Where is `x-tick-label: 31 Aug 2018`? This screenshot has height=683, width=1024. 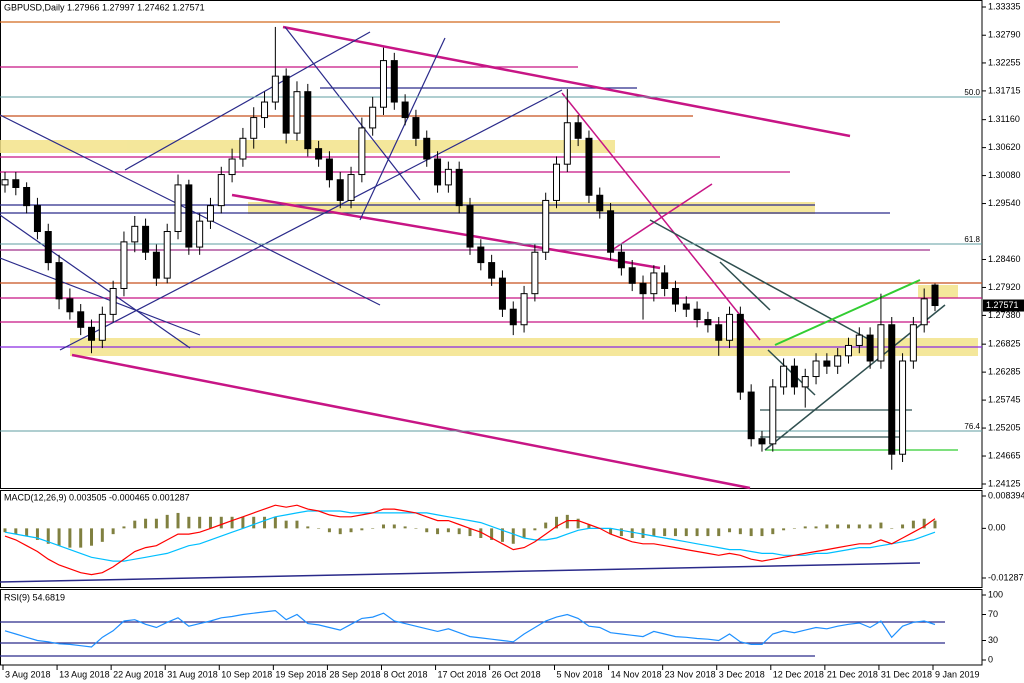
x-tick-label: 31 Aug 2018 is located at coordinates (192, 674).